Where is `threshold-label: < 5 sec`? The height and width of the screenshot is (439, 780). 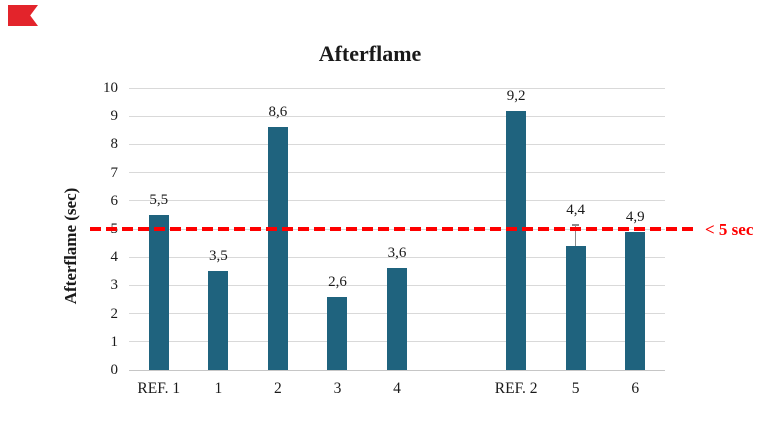 threshold-label: < 5 sec is located at coordinates (729, 229).